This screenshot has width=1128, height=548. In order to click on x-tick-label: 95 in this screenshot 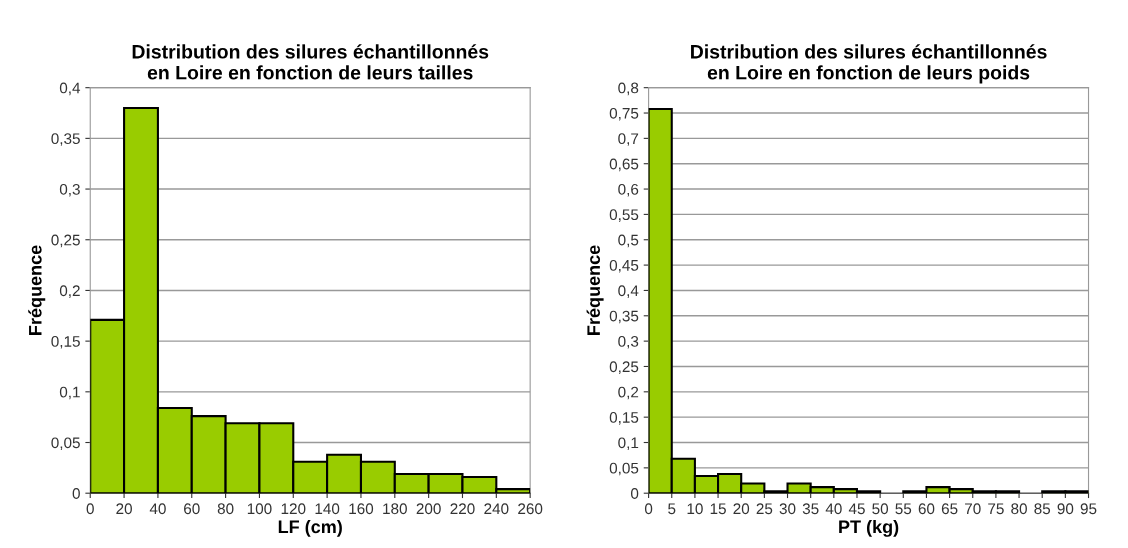, I will do `click(1088, 509)`.